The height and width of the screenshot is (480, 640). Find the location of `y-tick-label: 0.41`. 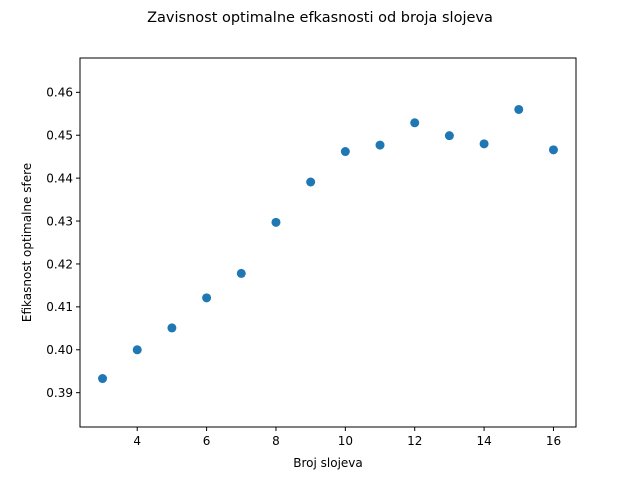

y-tick-label: 0.41 is located at coordinates (59, 307).